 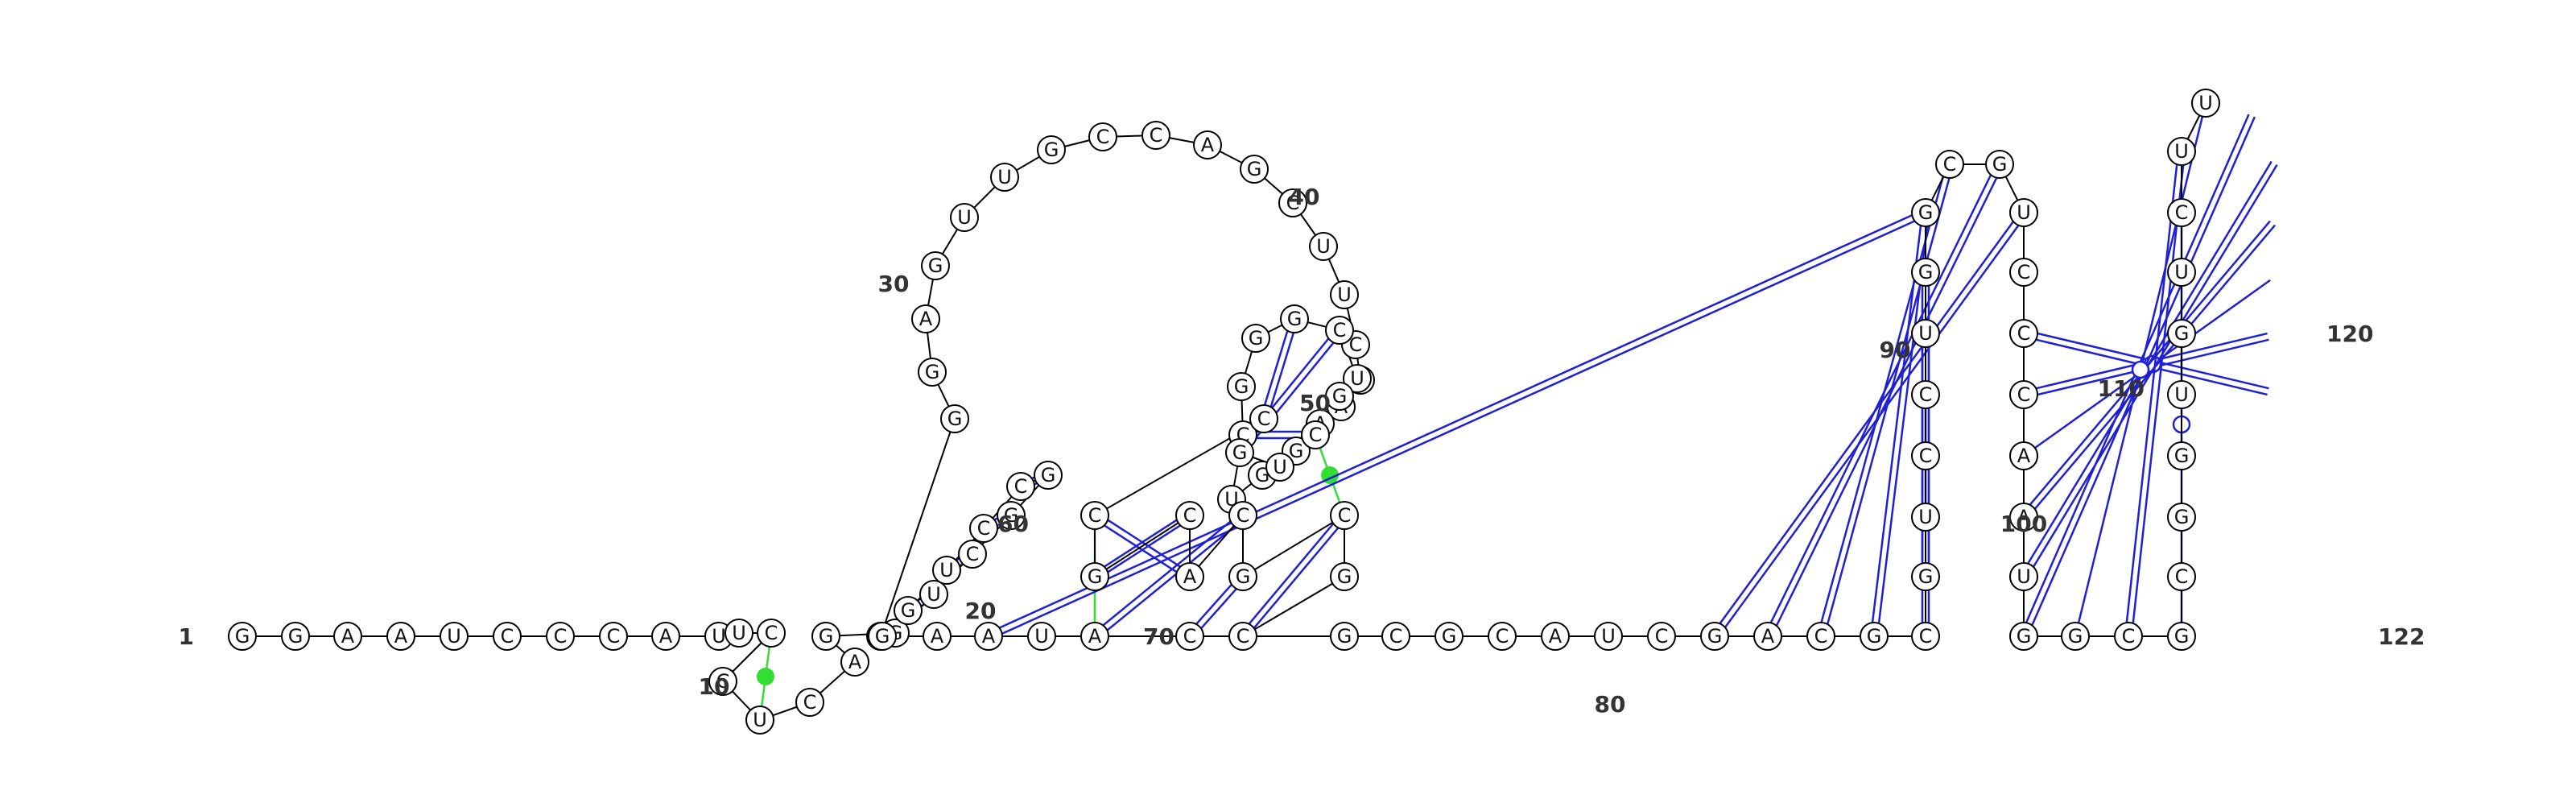 What do you see at coordinates (186, 636) in the screenshot?
I see `numbering-label: 1` at bounding box center [186, 636].